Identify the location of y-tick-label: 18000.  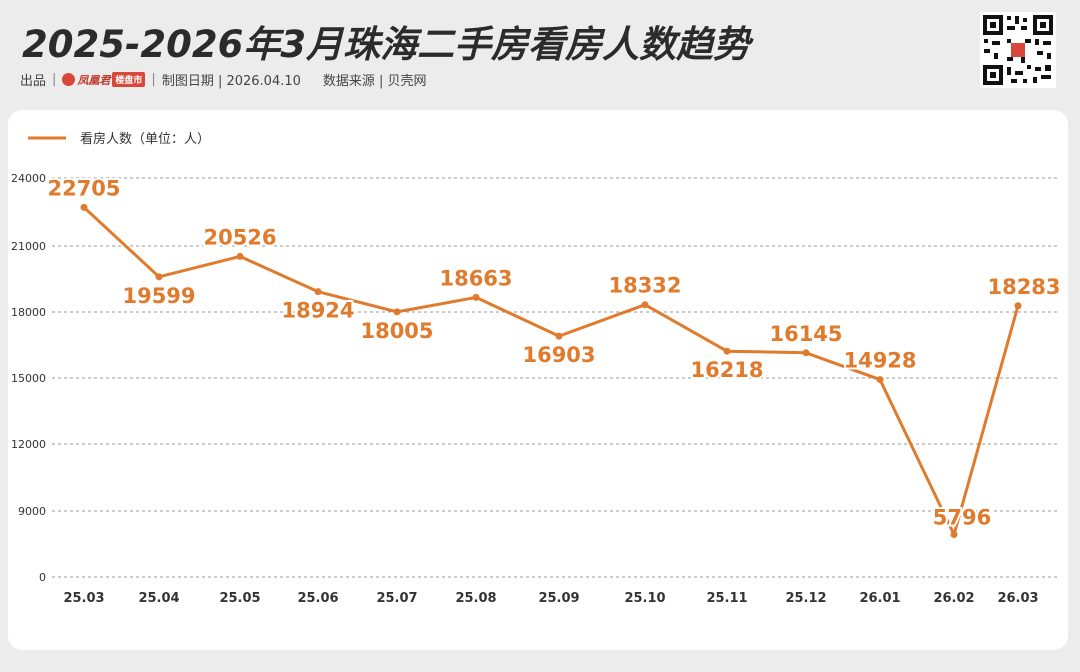
(28, 312).